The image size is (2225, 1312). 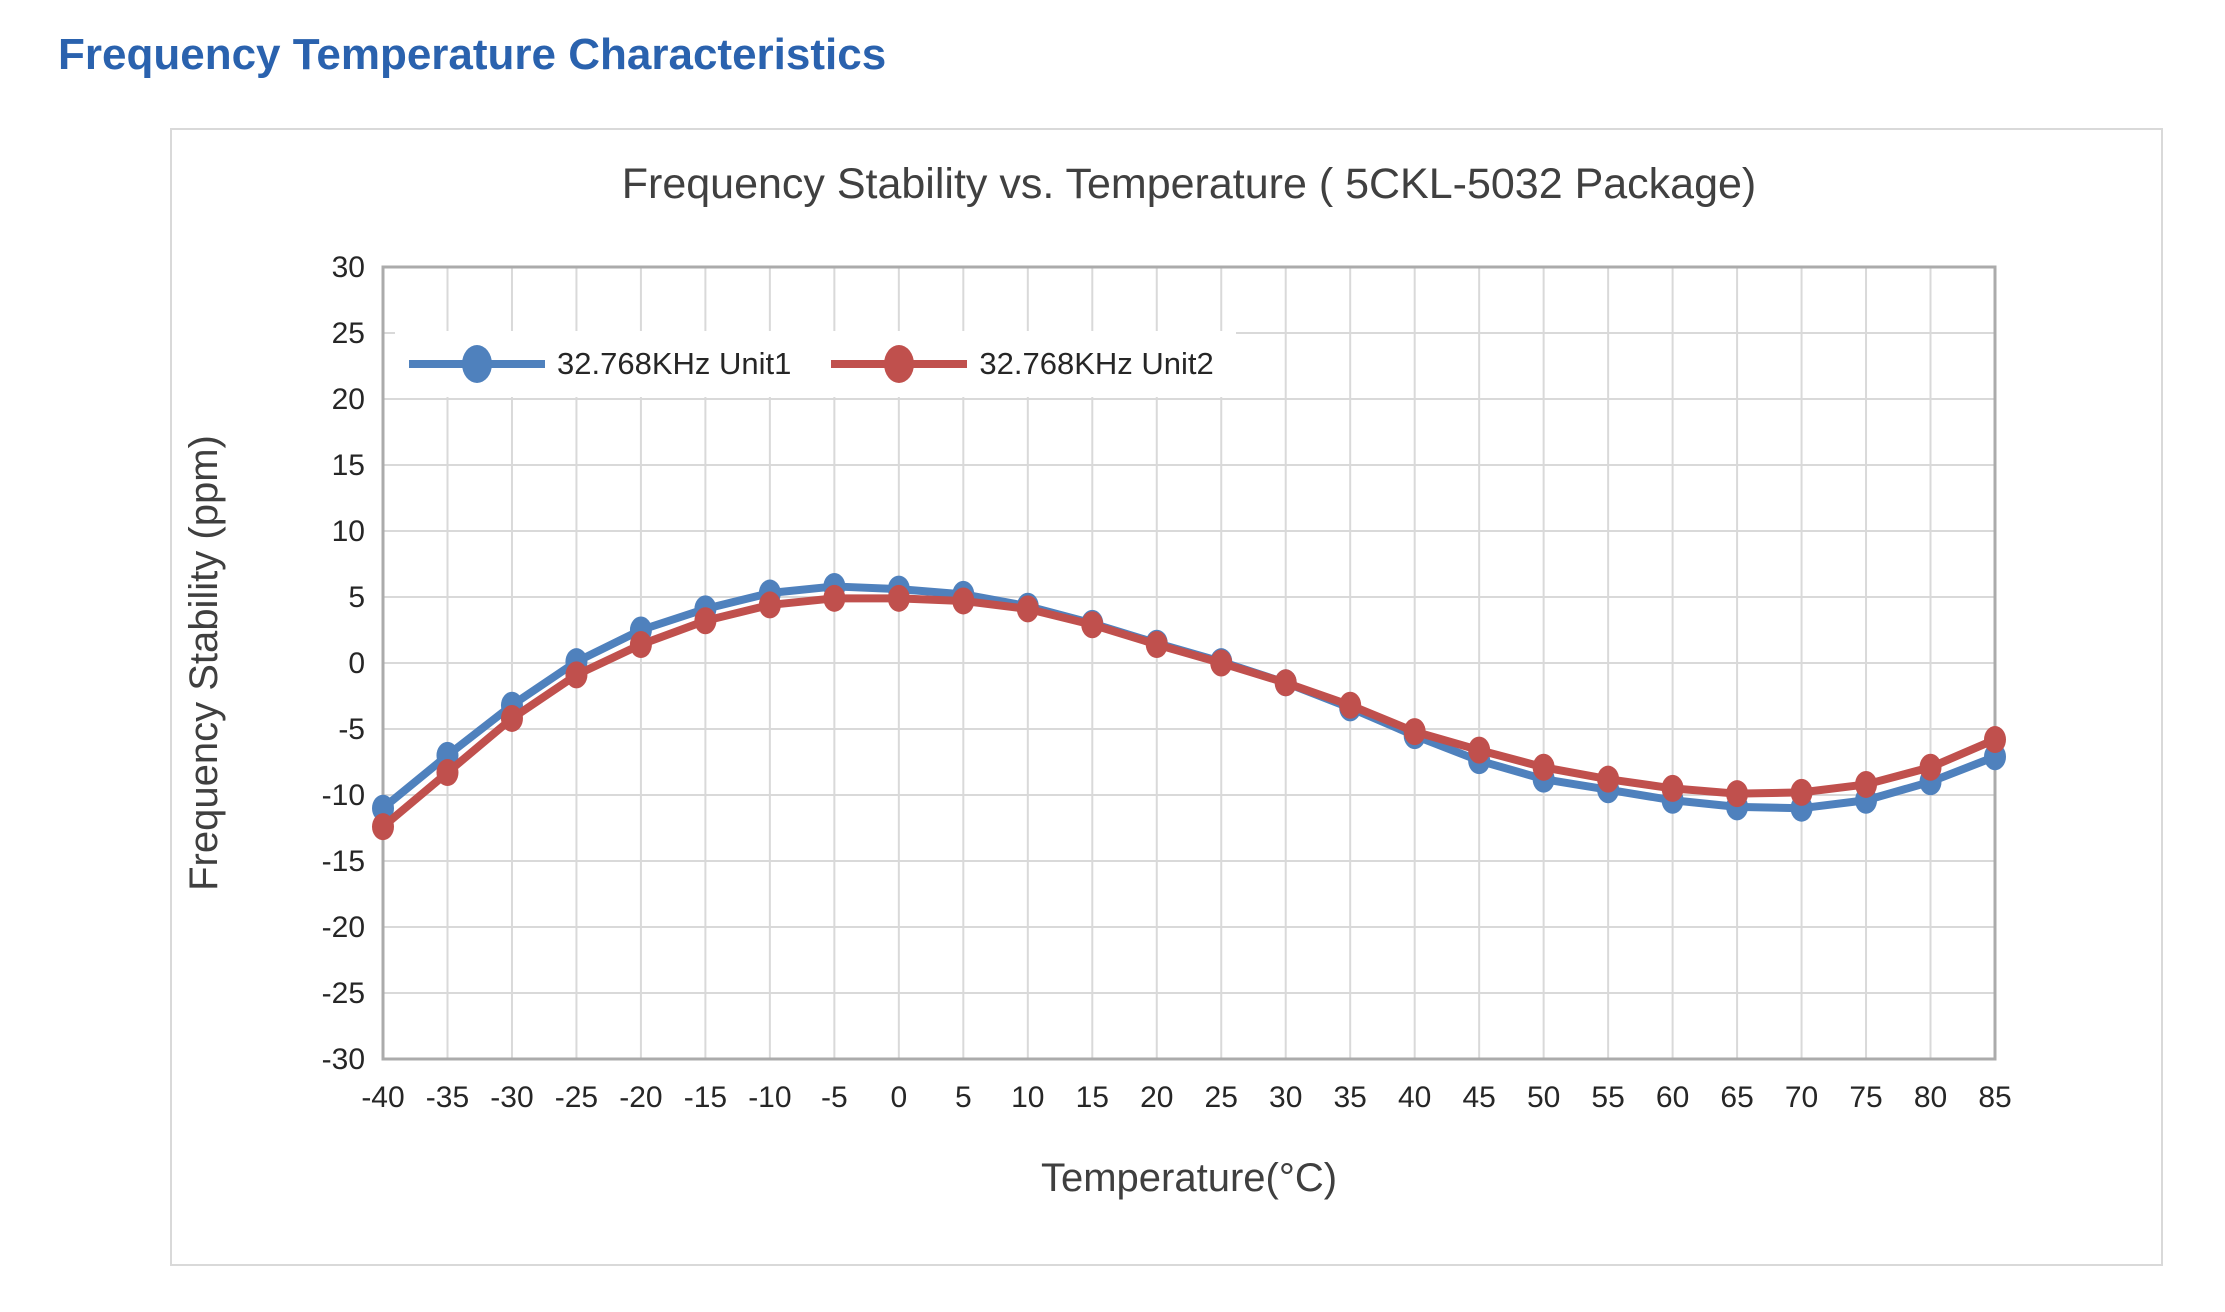 What do you see at coordinates (343, 993) in the screenshot?
I see `y-tick-label: -25` at bounding box center [343, 993].